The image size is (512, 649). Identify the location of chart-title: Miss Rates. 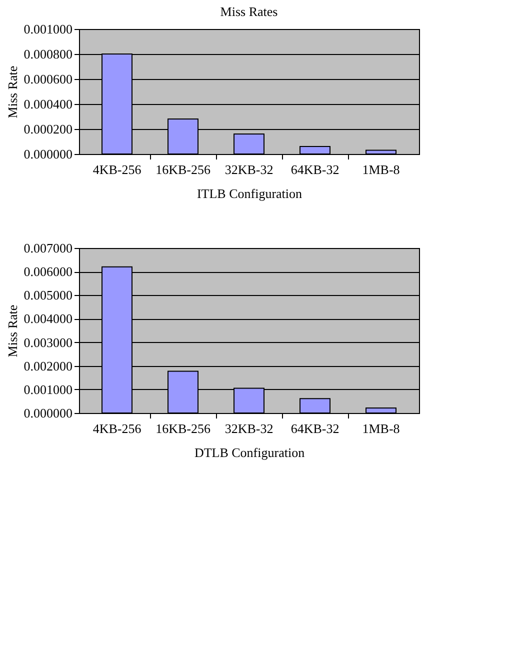
(249, 11).